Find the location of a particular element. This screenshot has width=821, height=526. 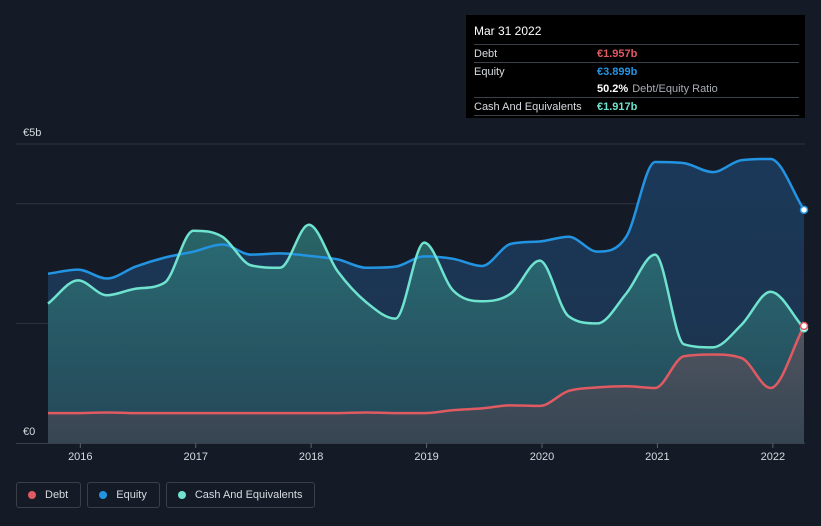

debt-dot-icon is located at coordinates (32, 495).